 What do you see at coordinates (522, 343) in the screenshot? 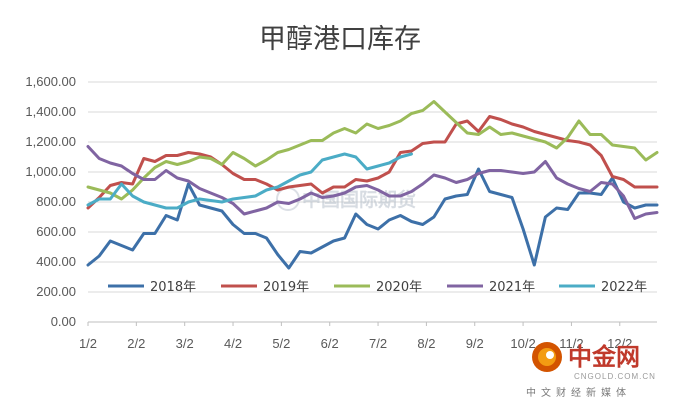
I see `x-tick-label: 10/2` at bounding box center [522, 343].